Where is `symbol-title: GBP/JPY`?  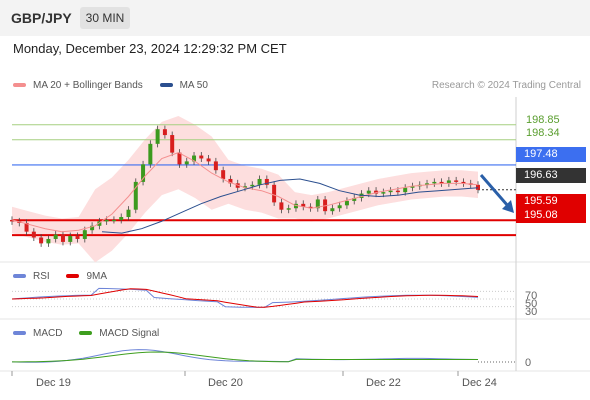 symbol-title: GBP/JPY is located at coordinates (41, 18).